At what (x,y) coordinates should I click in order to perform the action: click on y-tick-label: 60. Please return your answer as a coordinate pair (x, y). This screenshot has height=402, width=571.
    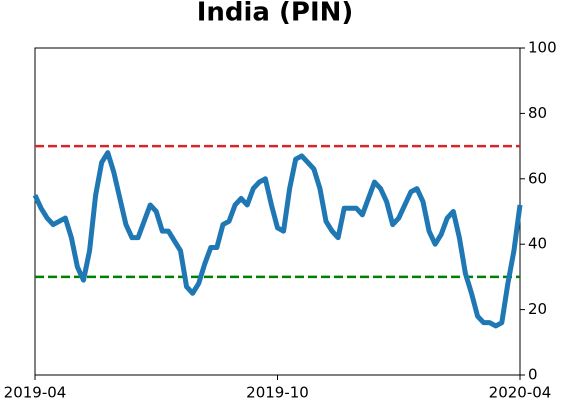
    Looking at the image, I should click on (537, 178).